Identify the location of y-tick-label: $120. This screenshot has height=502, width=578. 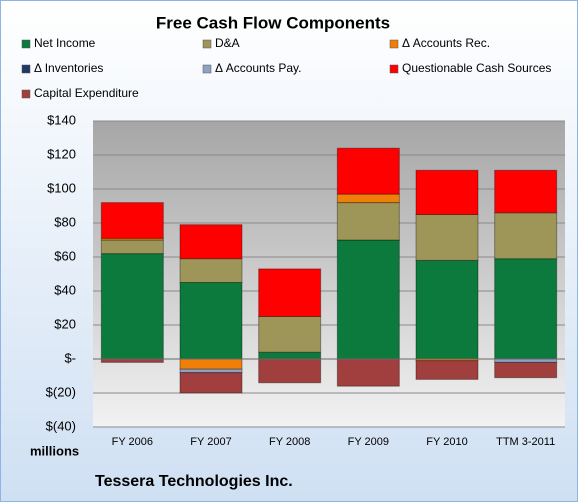
(61, 153).